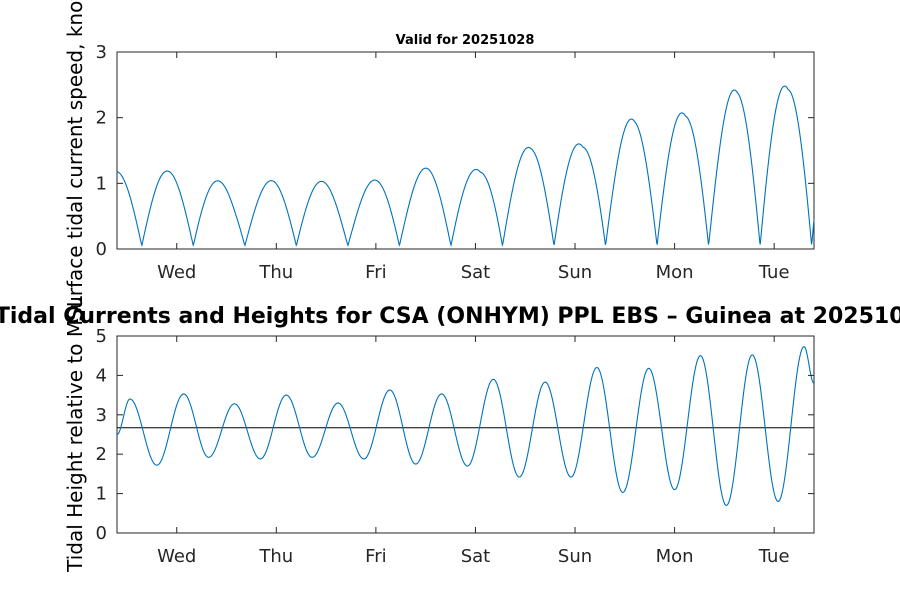 The height and width of the screenshot is (600, 900). Describe the element at coordinates (101, 415) in the screenshot. I see `height-ytick-label: 3` at that location.